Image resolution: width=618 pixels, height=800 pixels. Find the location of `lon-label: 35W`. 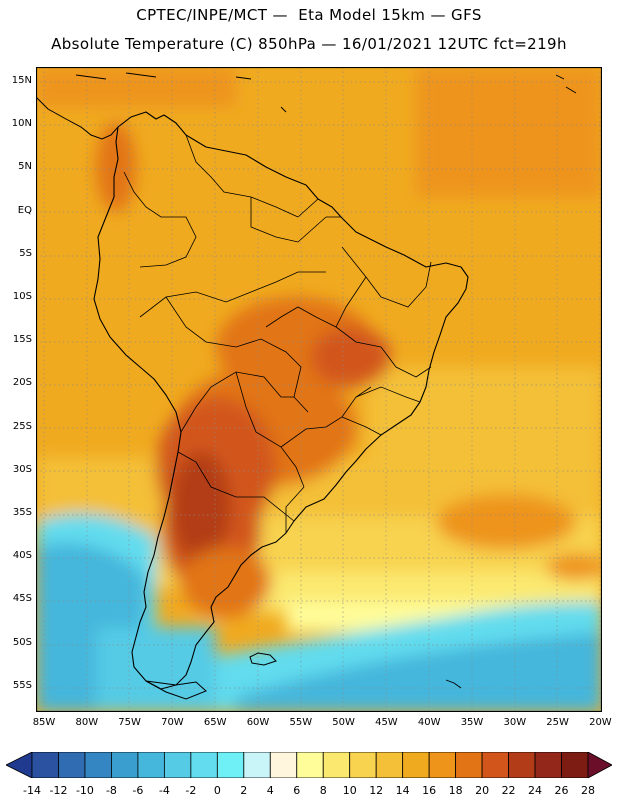

lon-label: 35W is located at coordinates (472, 722).